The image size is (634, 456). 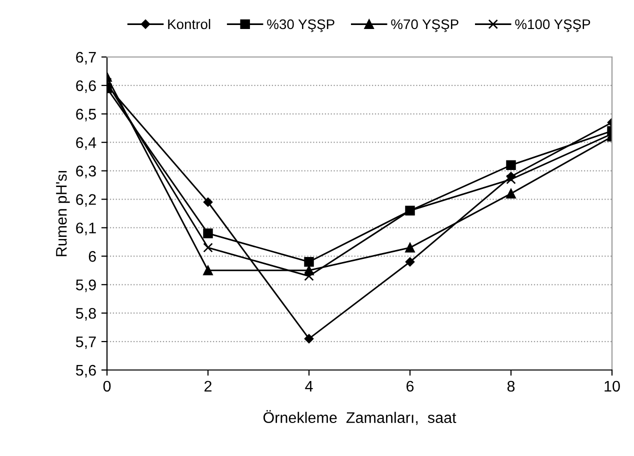 I want to click on y-axis-title: Rumen pH'sı, so click(x=63, y=213).